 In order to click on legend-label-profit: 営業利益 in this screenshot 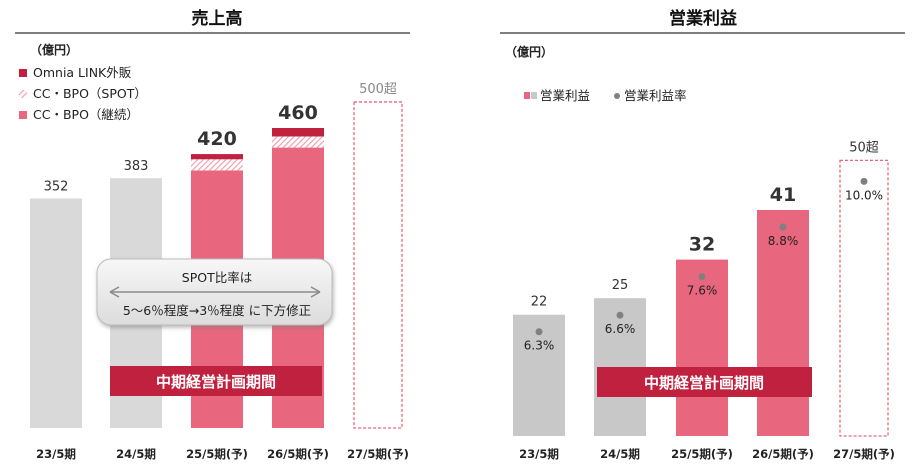, I will do `click(565, 95)`.